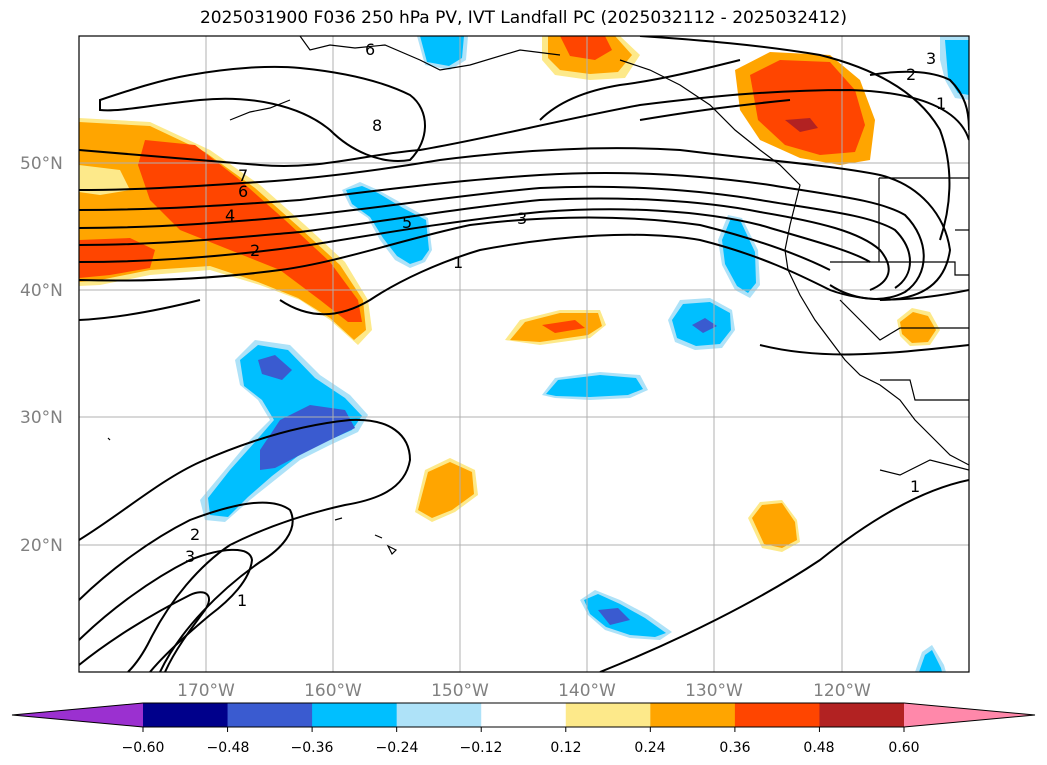 The image size is (1047, 765). I want to click on colorbar-extend-low, so click(77, 715).